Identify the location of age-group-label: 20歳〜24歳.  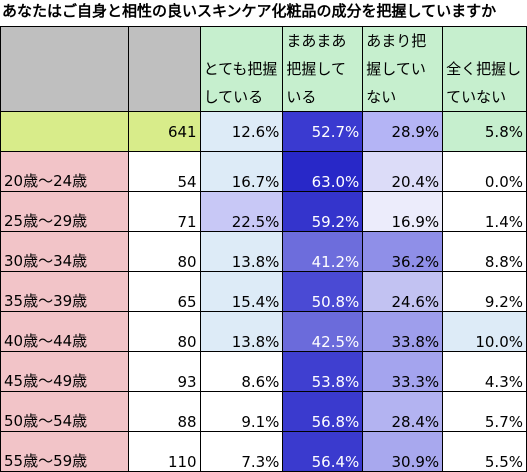
(64, 171).